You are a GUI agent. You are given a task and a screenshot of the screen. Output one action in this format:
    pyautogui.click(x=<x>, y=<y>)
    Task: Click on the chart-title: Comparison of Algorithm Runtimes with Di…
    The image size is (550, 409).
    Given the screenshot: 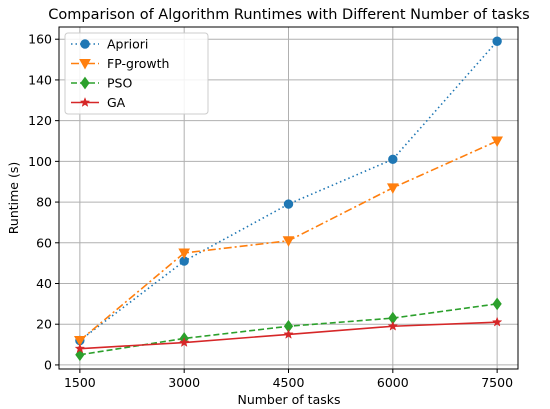 What is the action you would take?
    pyautogui.click(x=288, y=15)
    